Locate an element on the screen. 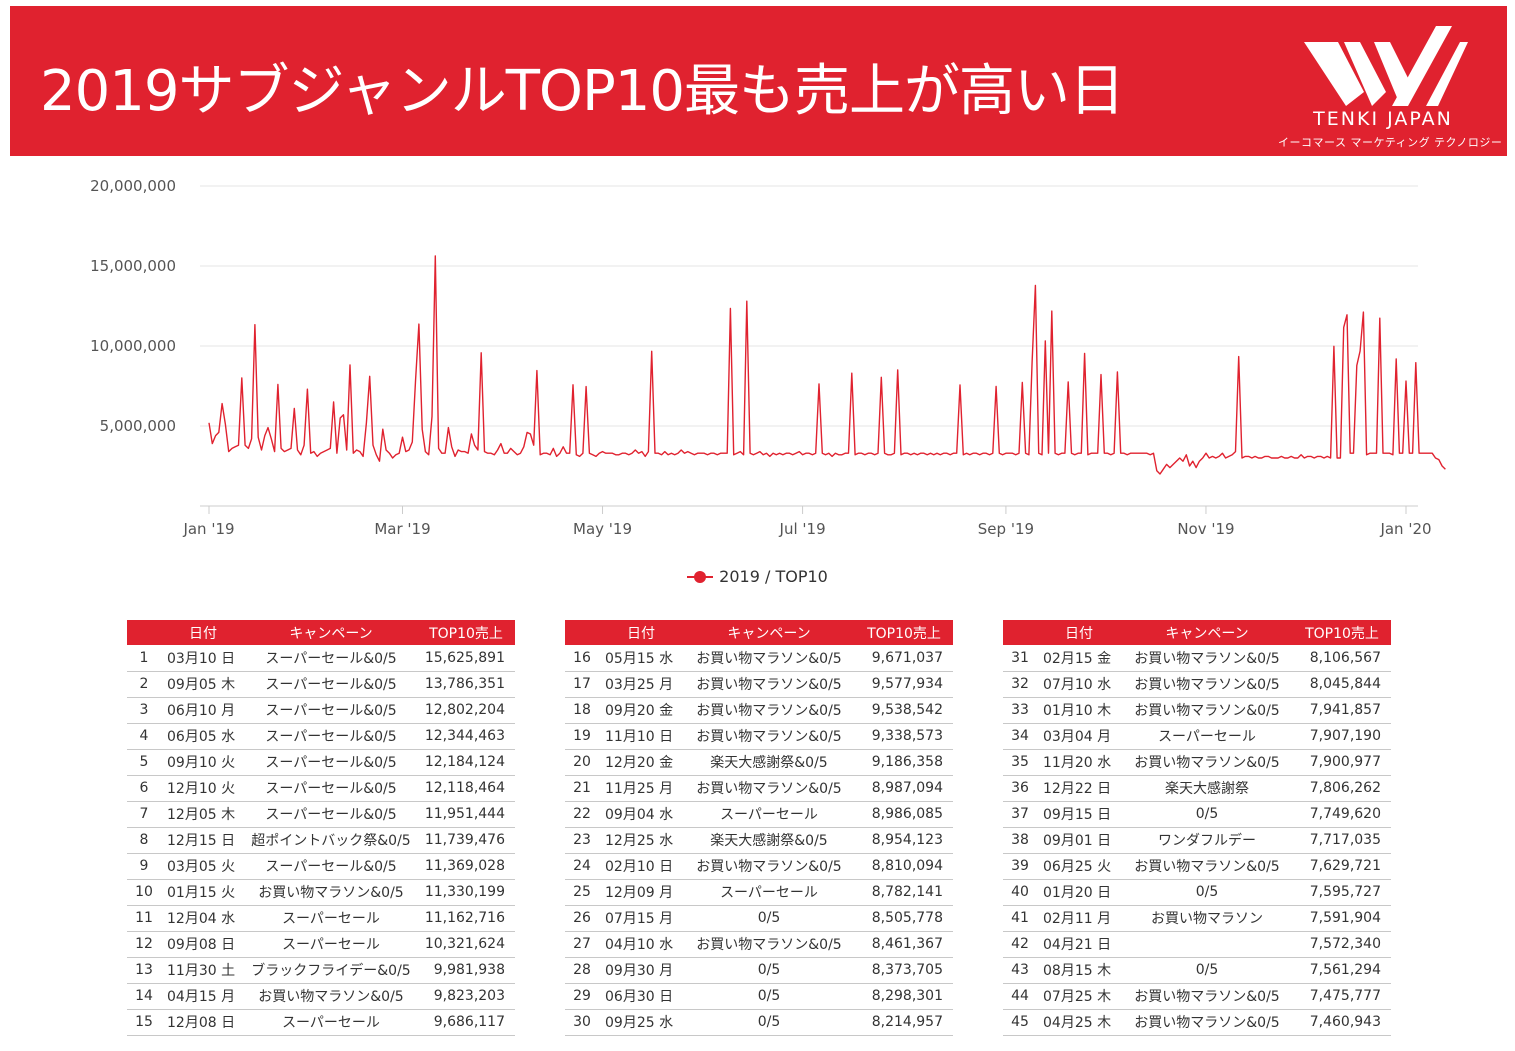 This screenshot has height=1051, width=1515. sales-cell: 7,806,262 is located at coordinates (1342, 788).